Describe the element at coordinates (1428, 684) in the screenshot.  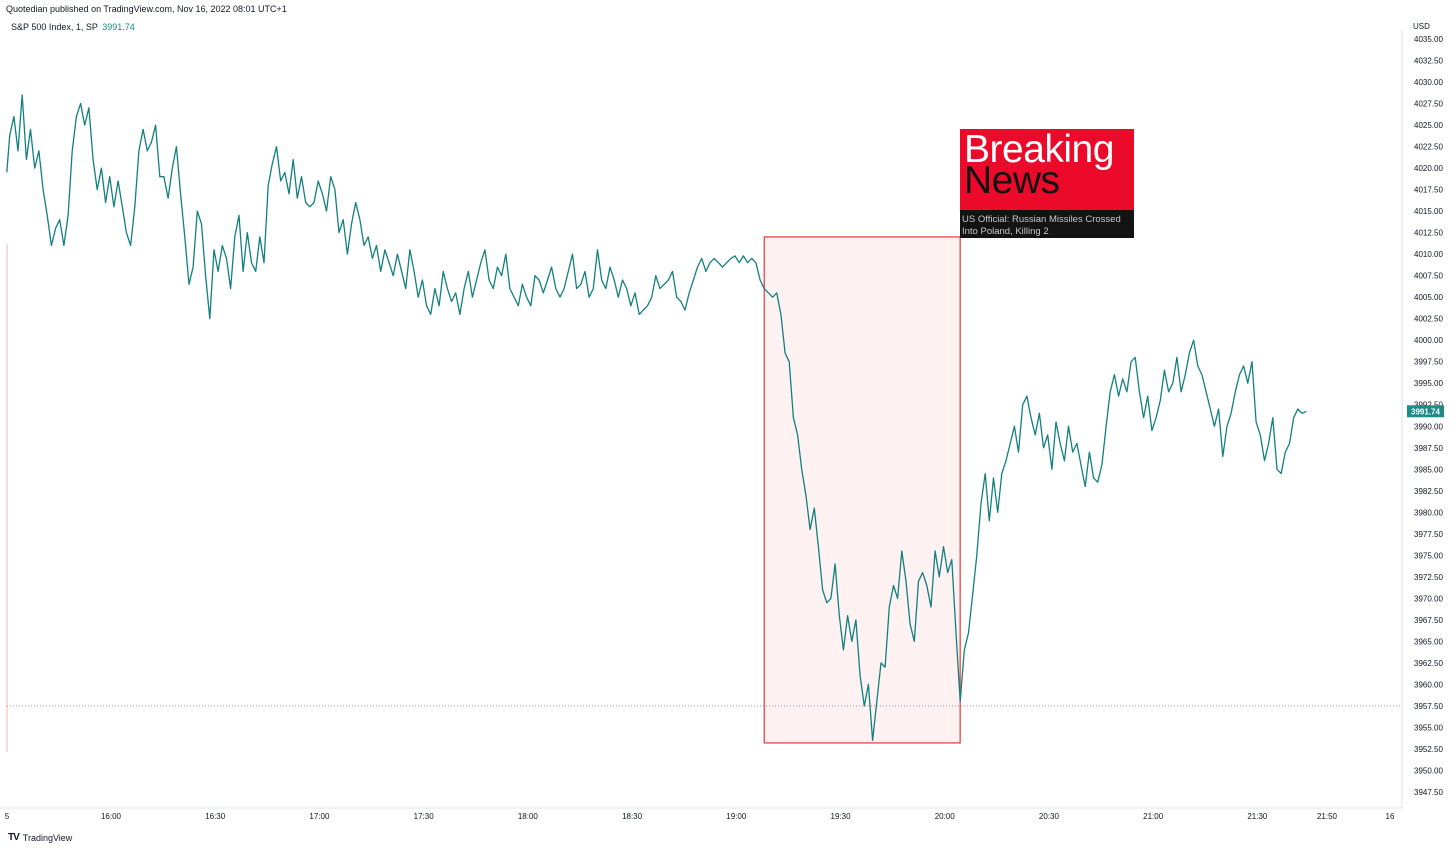
I see `y-tick-label: 3960.00` at that location.